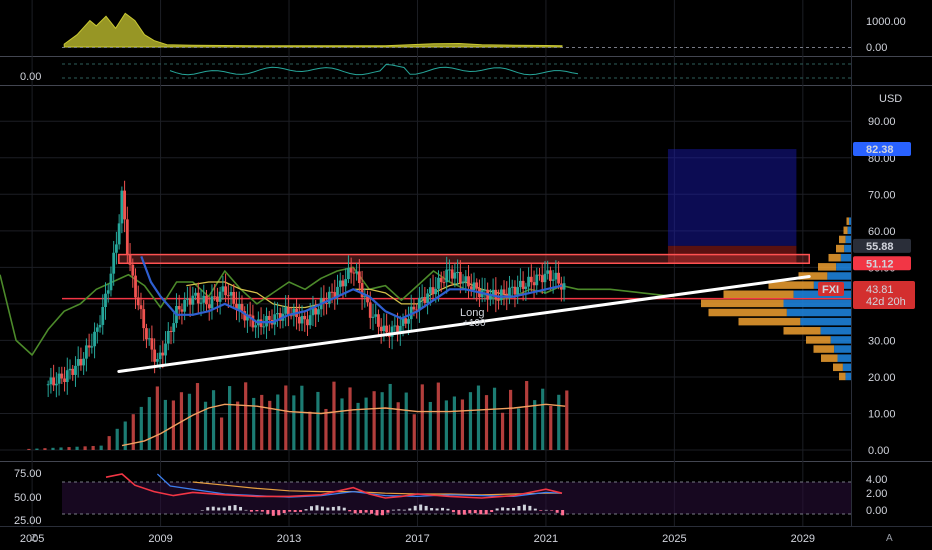  I want to click on bottom-oscillator-pane, so click(456, 494).